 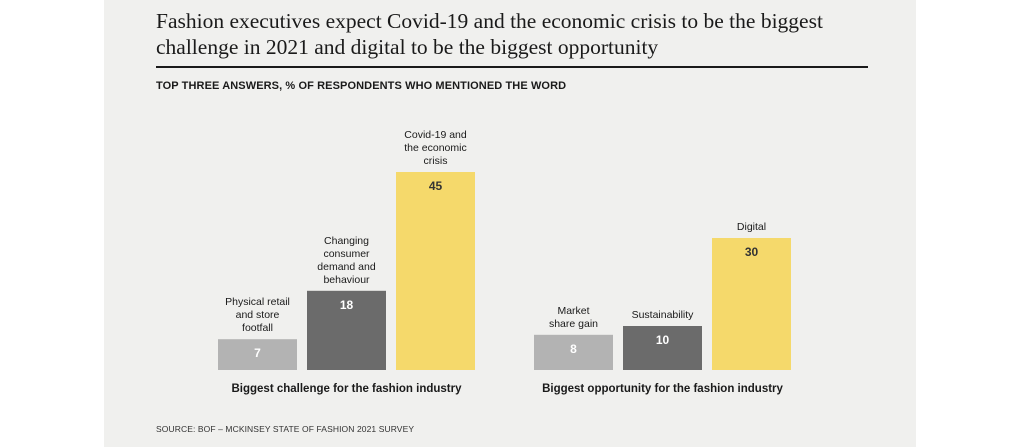 What do you see at coordinates (257, 328) in the screenshot?
I see `category-label: footfall` at bounding box center [257, 328].